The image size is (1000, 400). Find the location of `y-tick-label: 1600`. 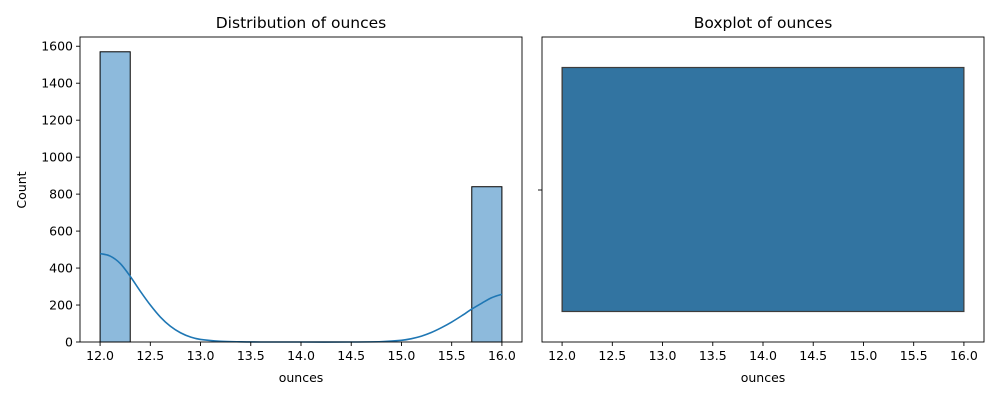

y-tick-label: 1600 is located at coordinates (57, 46).